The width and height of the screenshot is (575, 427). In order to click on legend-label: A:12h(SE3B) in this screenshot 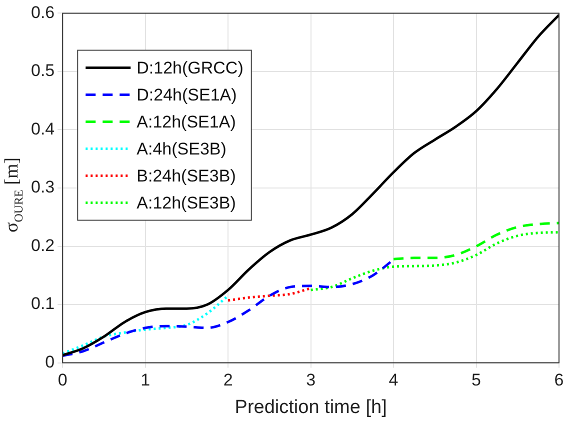, I will do `click(186, 202)`.